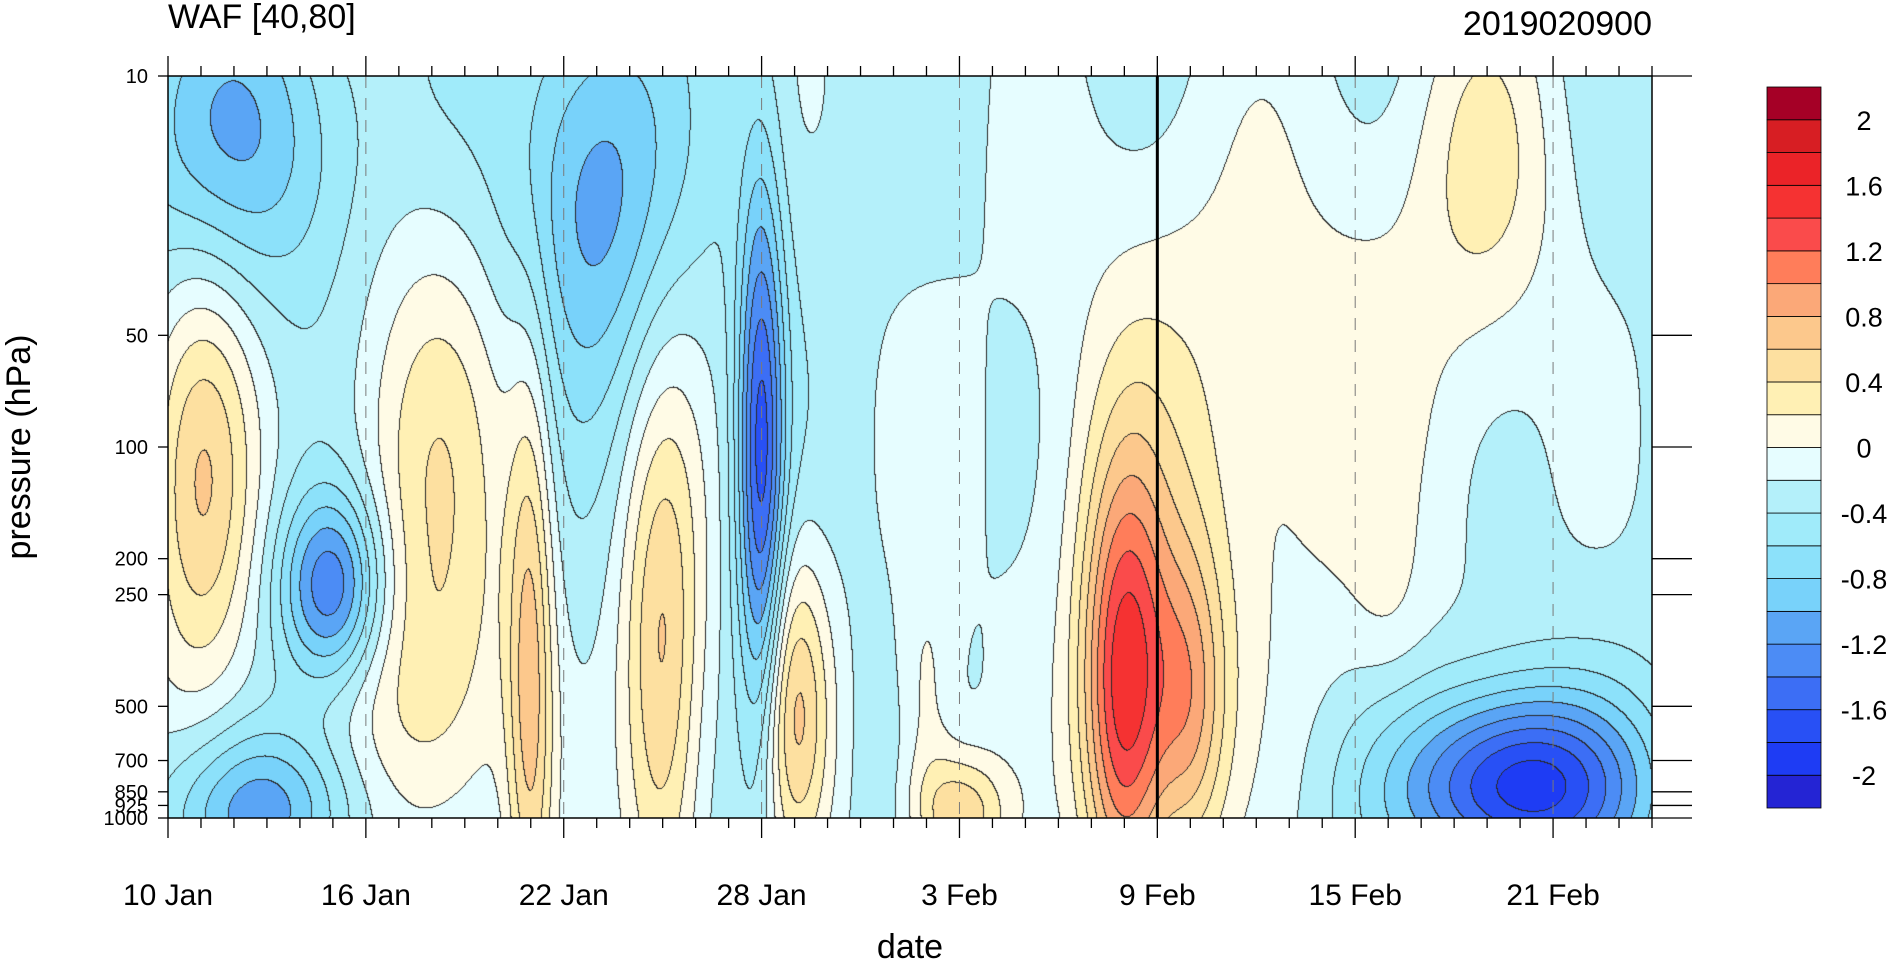  What do you see at coordinates (564, 895) in the screenshot?
I see `x-tick-label: 22 Jan` at bounding box center [564, 895].